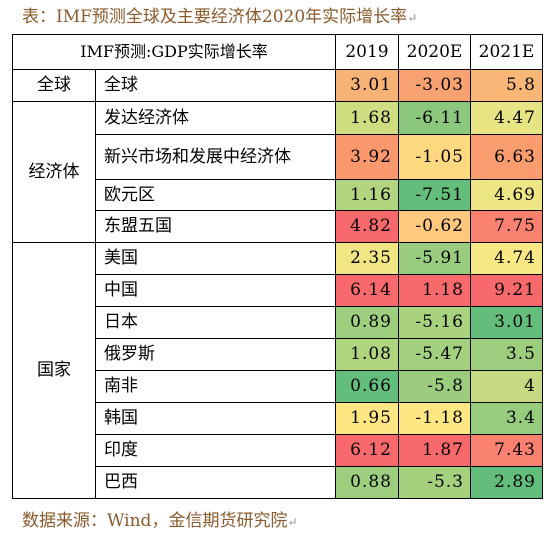  I want to click on row-name: 美国, so click(215, 258).